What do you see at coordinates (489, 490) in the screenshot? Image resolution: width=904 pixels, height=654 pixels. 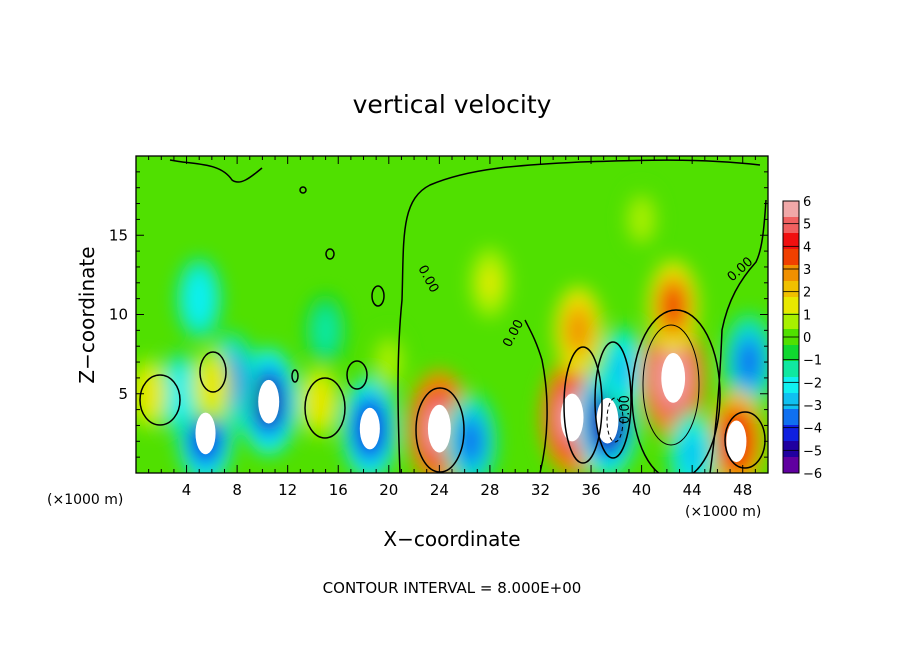 I see `x-tick-label: 28` at bounding box center [489, 490].